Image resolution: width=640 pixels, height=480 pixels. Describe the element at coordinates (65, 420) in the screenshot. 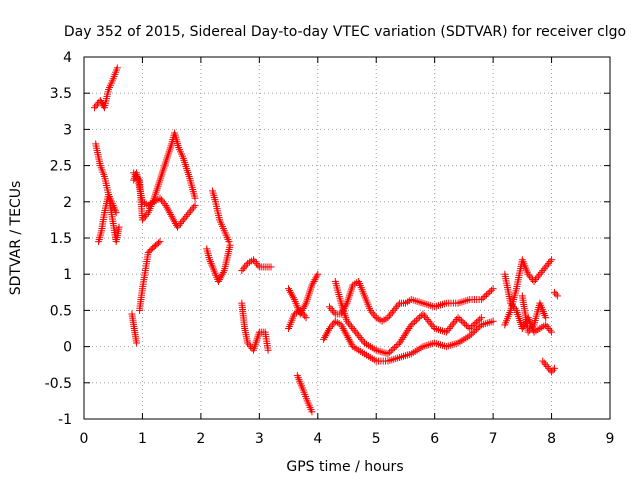

I see `y-tick-label: -1` at that location.